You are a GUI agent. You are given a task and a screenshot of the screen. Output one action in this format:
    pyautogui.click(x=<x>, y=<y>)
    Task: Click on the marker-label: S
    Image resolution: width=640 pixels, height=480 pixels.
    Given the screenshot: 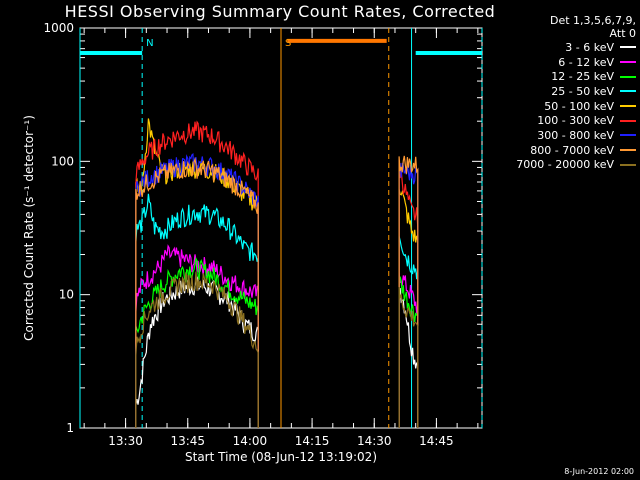 What is the action you would take?
    pyautogui.click(x=288, y=43)
    